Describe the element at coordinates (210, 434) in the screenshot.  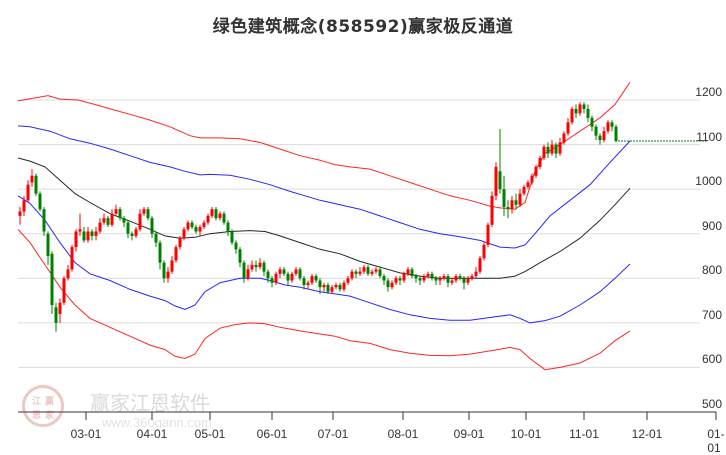
I see `x-tick-label: 05-01` at that location.